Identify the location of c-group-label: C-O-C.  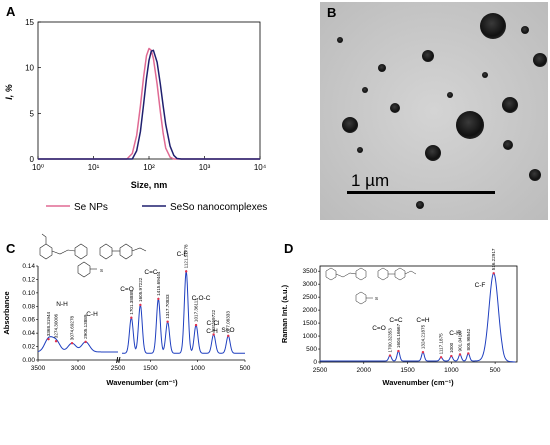
(201, 298).